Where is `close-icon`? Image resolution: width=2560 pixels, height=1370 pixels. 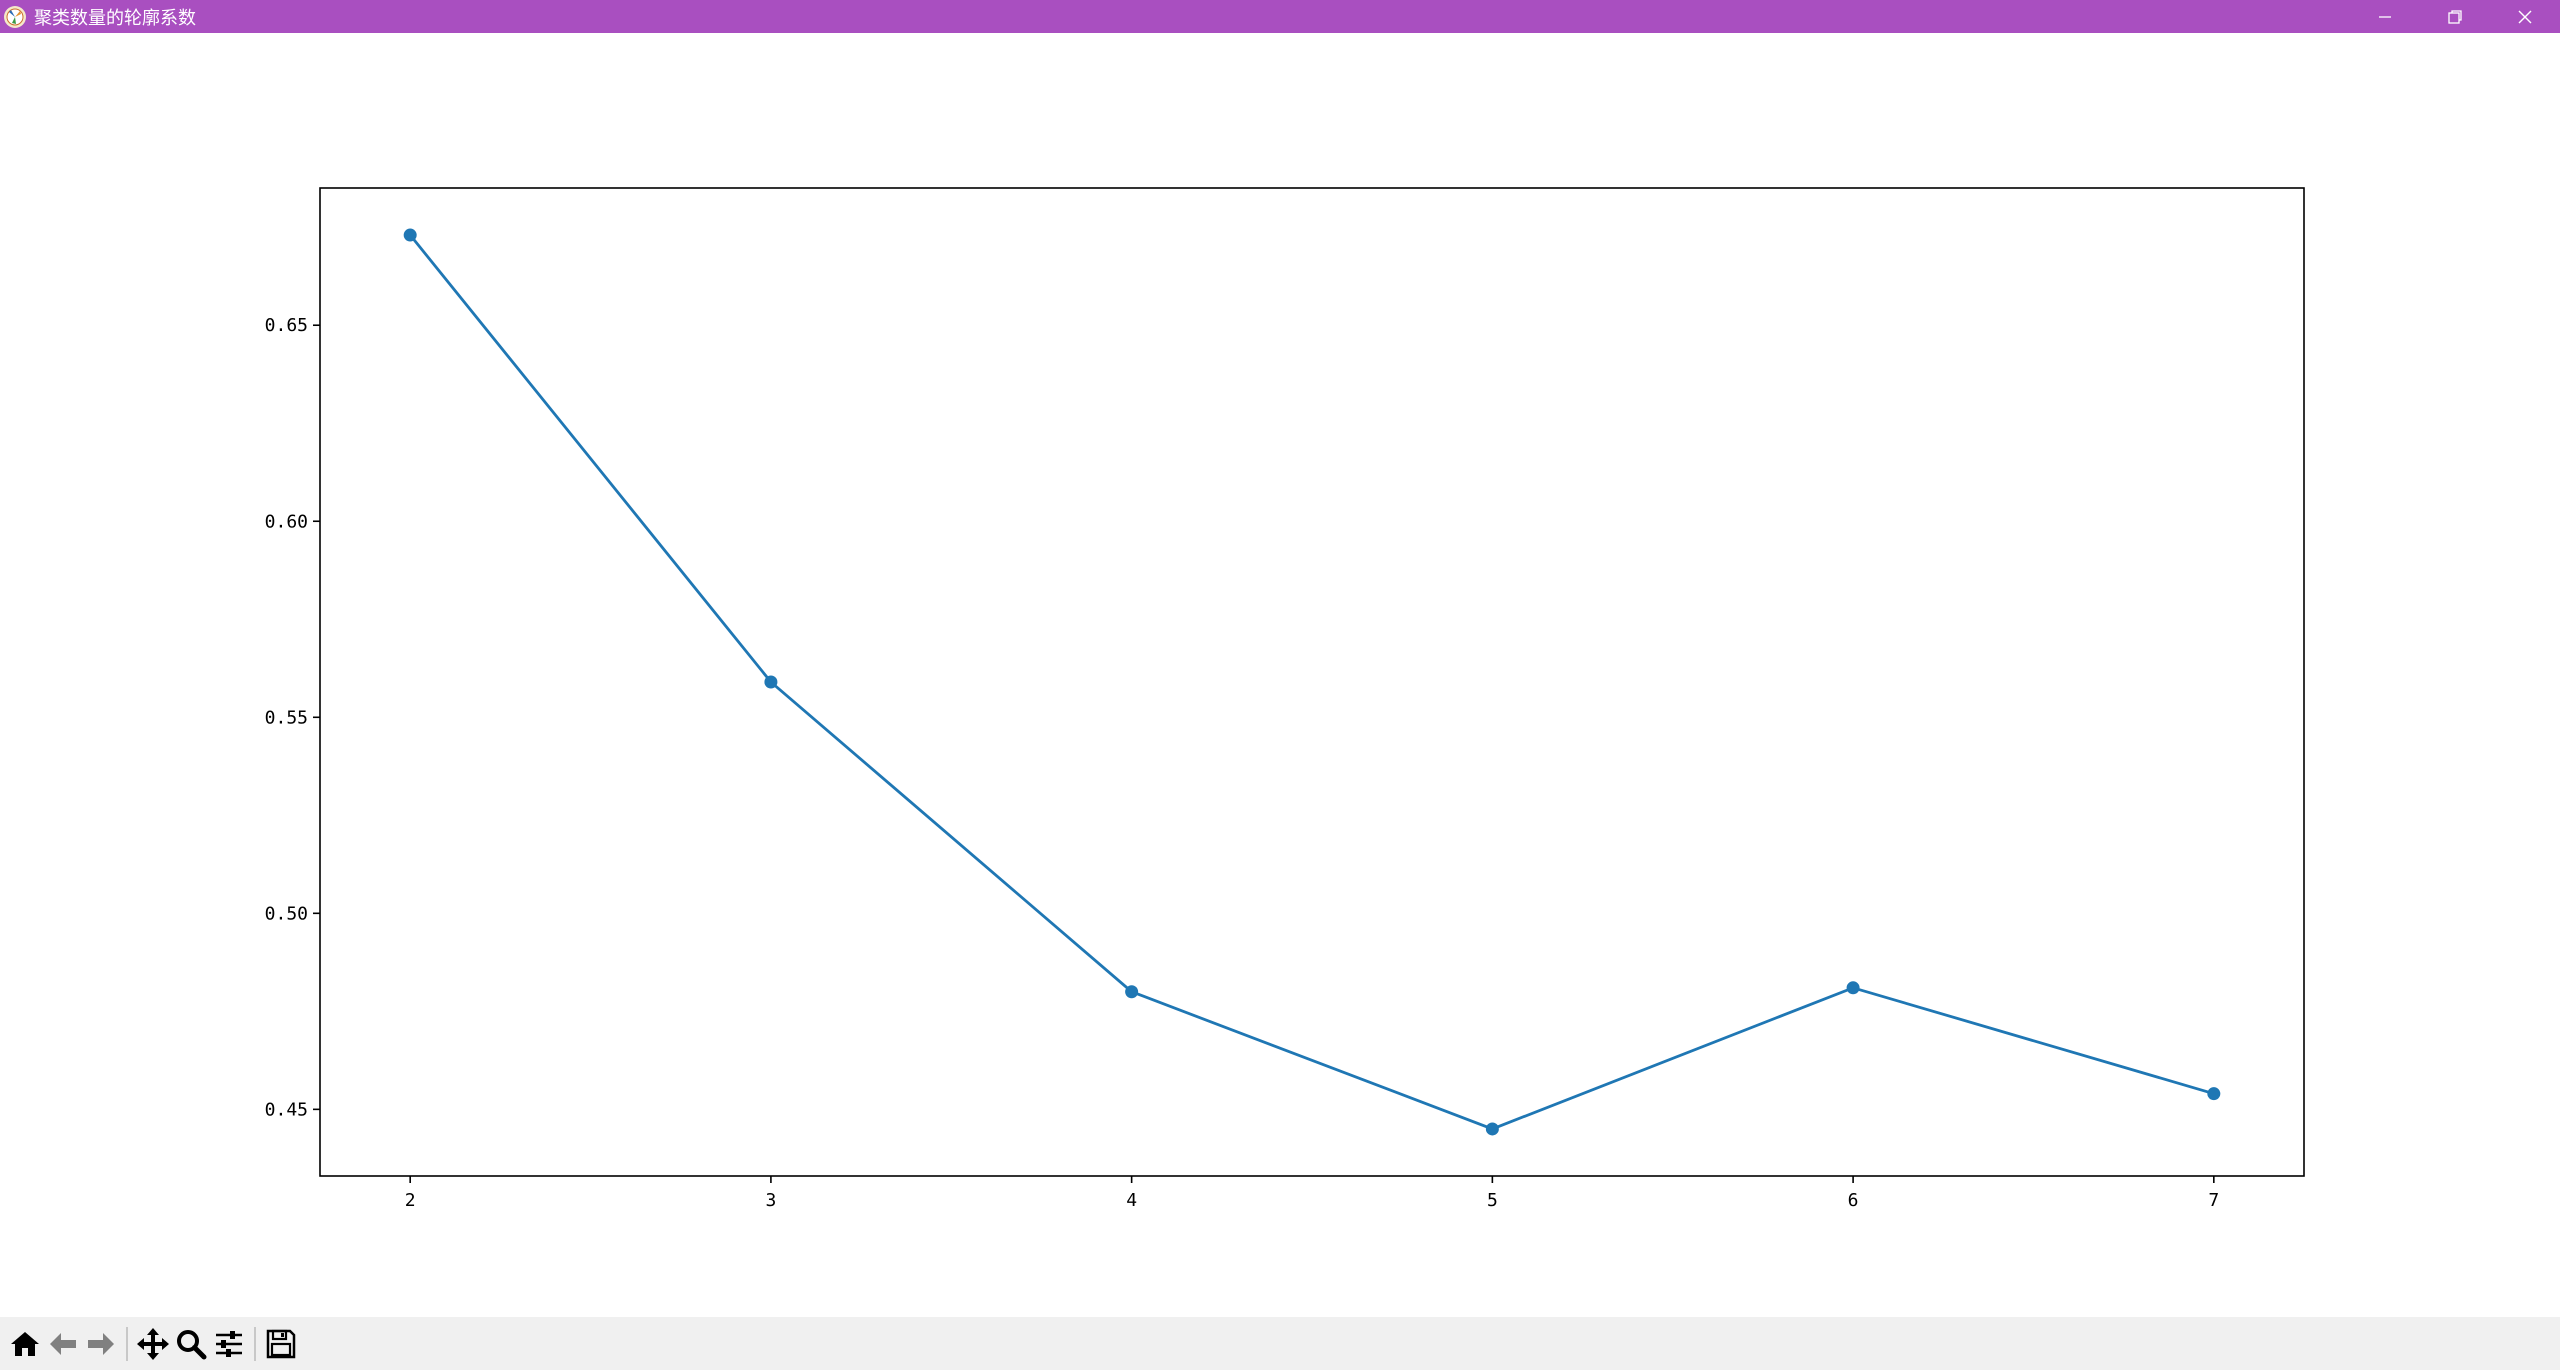 close-icon is located at coordinates (2525, 16).